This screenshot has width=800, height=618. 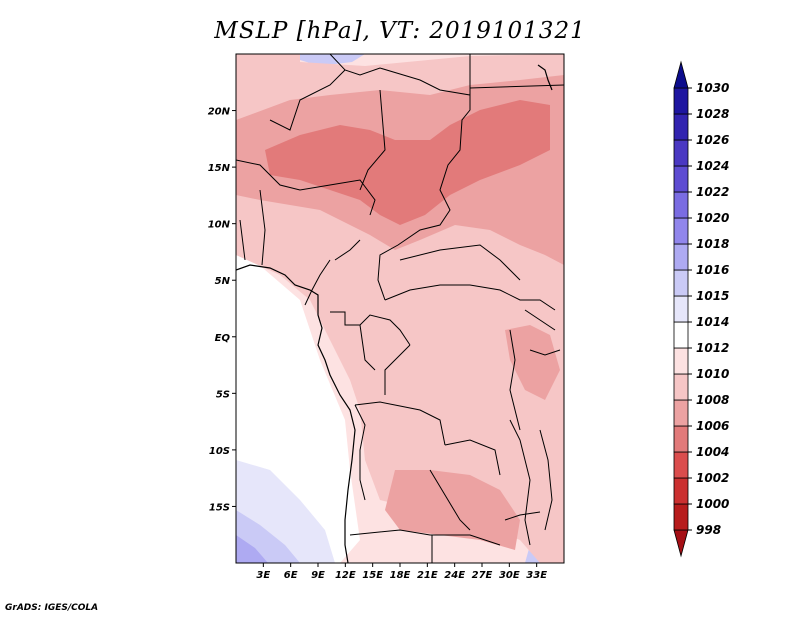 What do you see at coordinates (223, 394) in the screenshot?
I see `lat-tick-label: 5S` at bounding box center [223, 394].